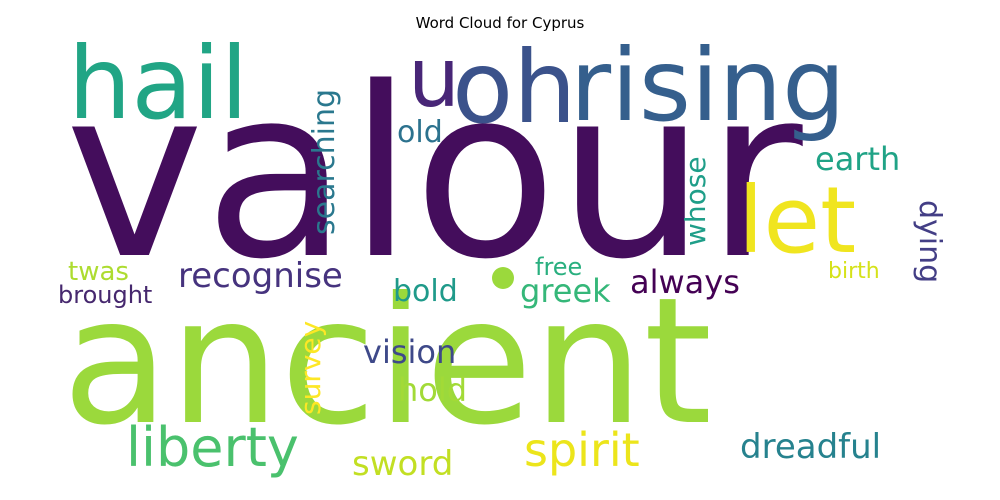 The height and width of the screenshot is (500, 1000). Describe the element at coordinates (425, 291) in the screenshot. I see `word-bold: bold` at that location.